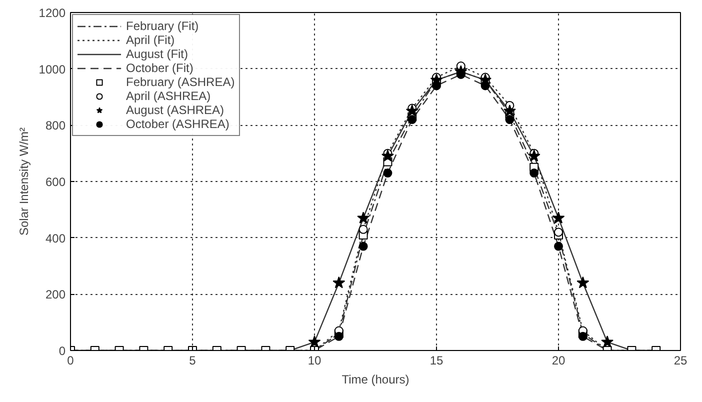 The height and width of the screenshot is (402, 702). I want to click on y-tick-label: 600, so click(55, 182).